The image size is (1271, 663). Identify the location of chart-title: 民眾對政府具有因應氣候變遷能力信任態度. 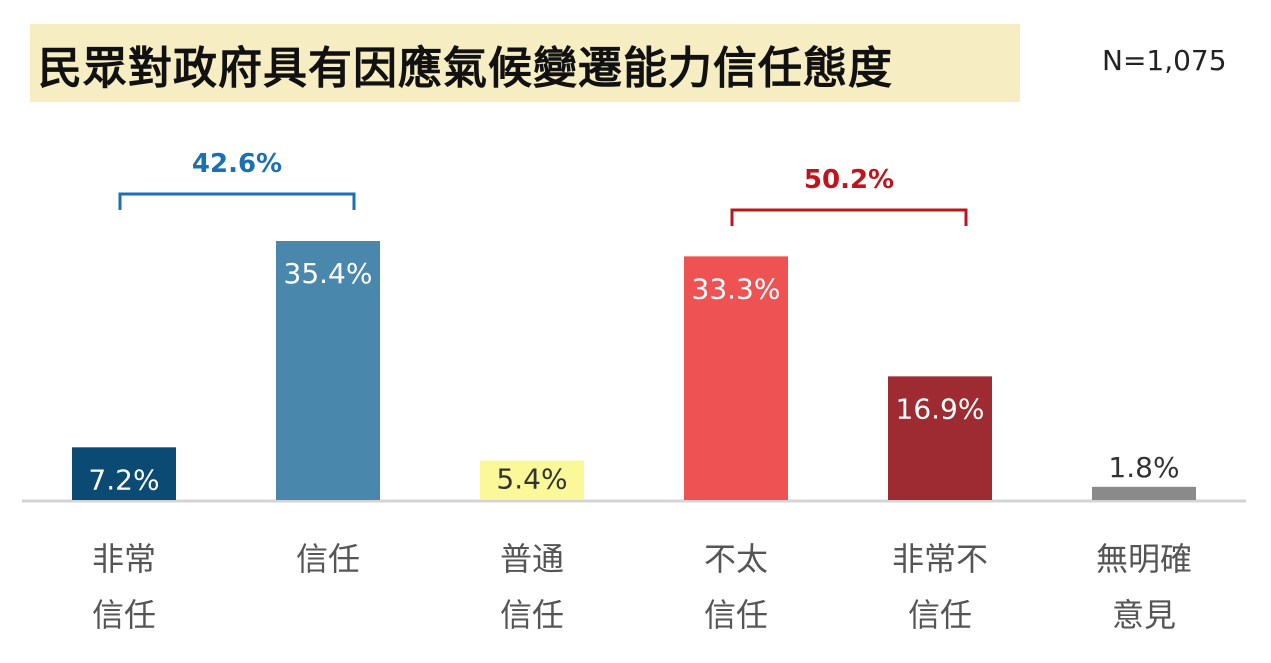
(465, 68).